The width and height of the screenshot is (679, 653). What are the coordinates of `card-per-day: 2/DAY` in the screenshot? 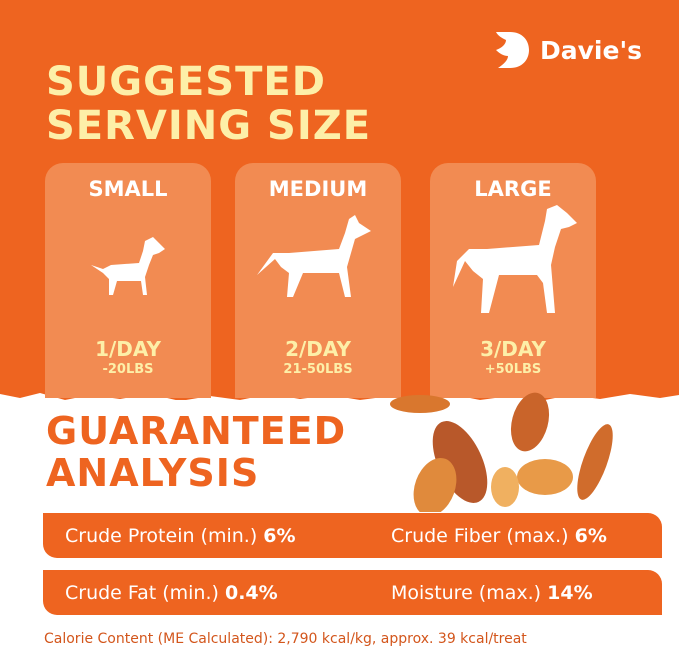 It's located at (318, 349).